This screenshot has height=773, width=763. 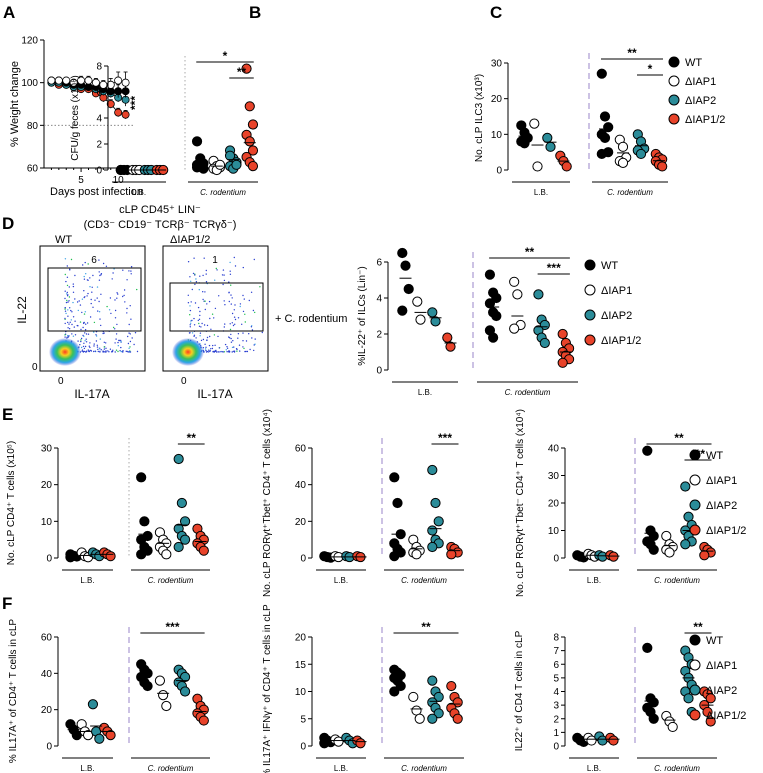 What do you see at coordinates (556, 692) in the screenshot?
I see `y-tick-label: 4` at bounding box center [556, 692].